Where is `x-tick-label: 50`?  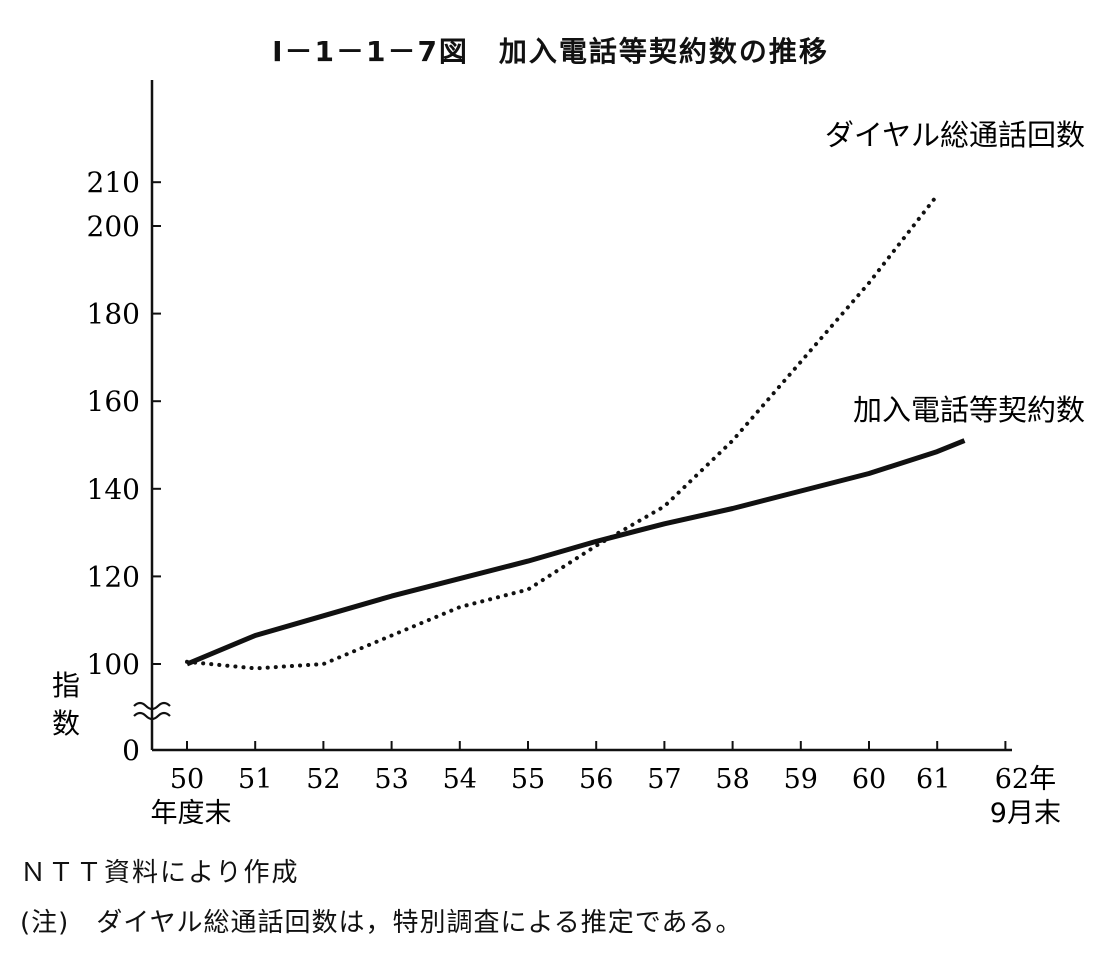
x-tick-label: 50 is located at coordinates (187, 779).